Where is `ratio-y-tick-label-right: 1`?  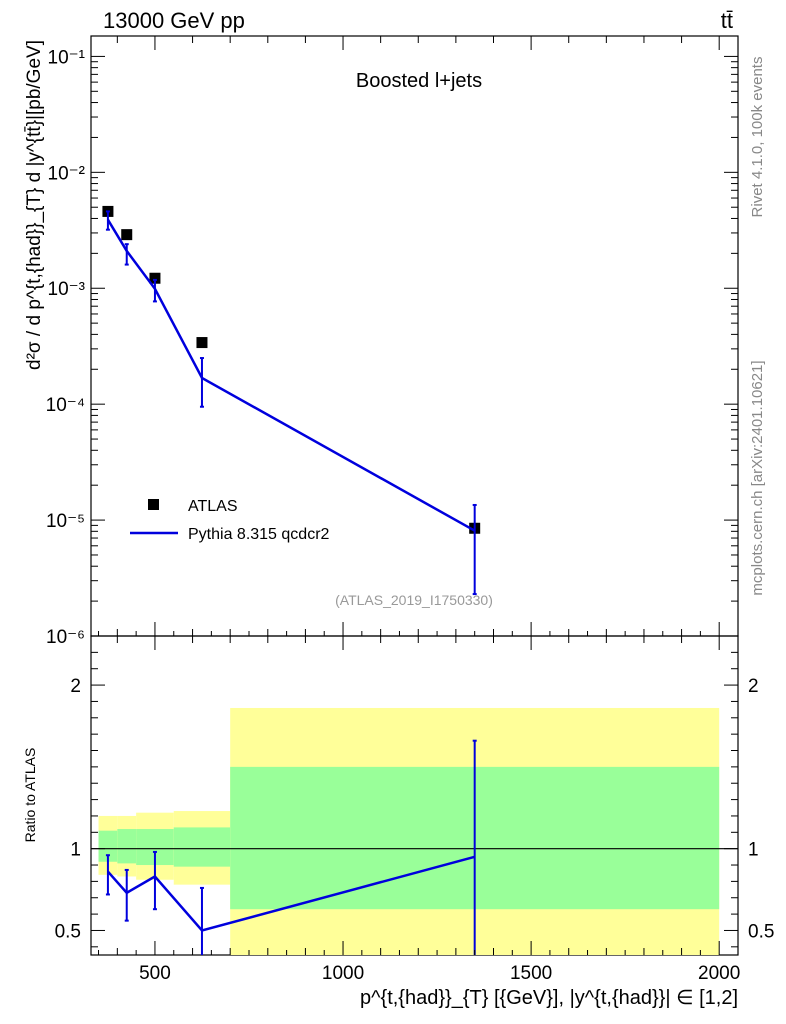
ratio-y-tick-label-right: 1 is located at coordinates (753, 850).